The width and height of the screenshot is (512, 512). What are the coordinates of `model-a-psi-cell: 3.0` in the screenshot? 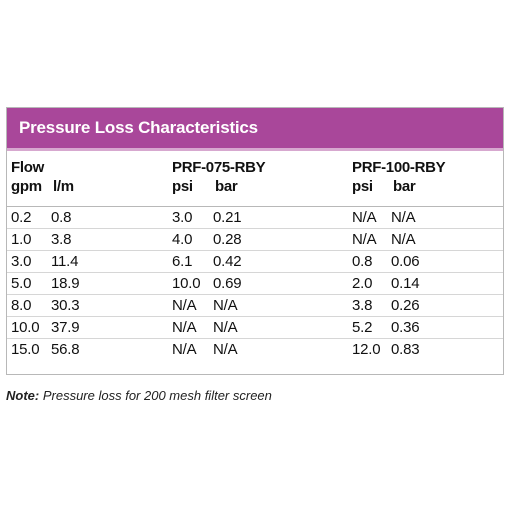 It's located at (182, 217).